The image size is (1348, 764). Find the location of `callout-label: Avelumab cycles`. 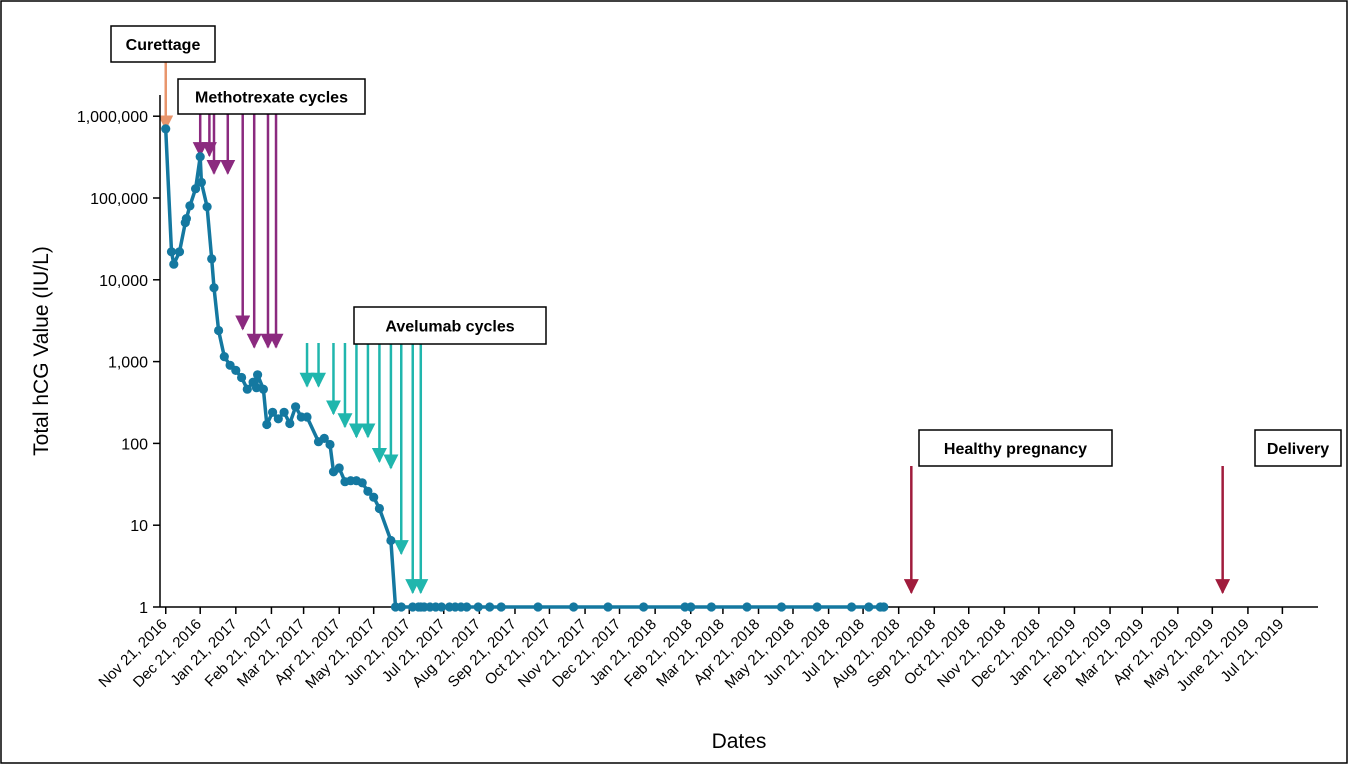

callout-label: Avelumab cycles is located at coordinates (449, 327).